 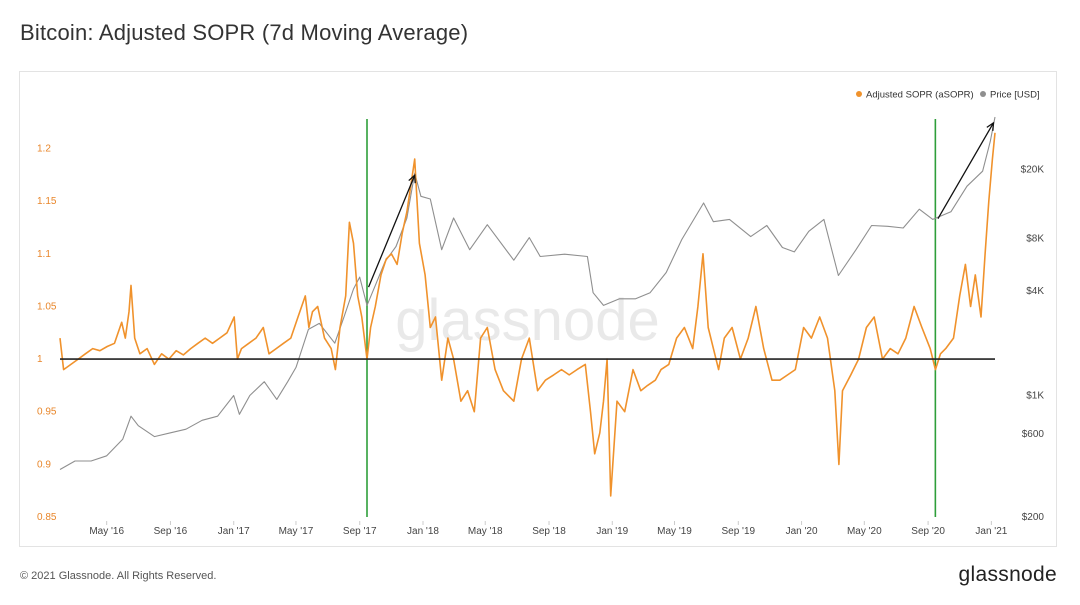 I want to click on y-left-tick-label: 0.9, so click(x=44, y=464).